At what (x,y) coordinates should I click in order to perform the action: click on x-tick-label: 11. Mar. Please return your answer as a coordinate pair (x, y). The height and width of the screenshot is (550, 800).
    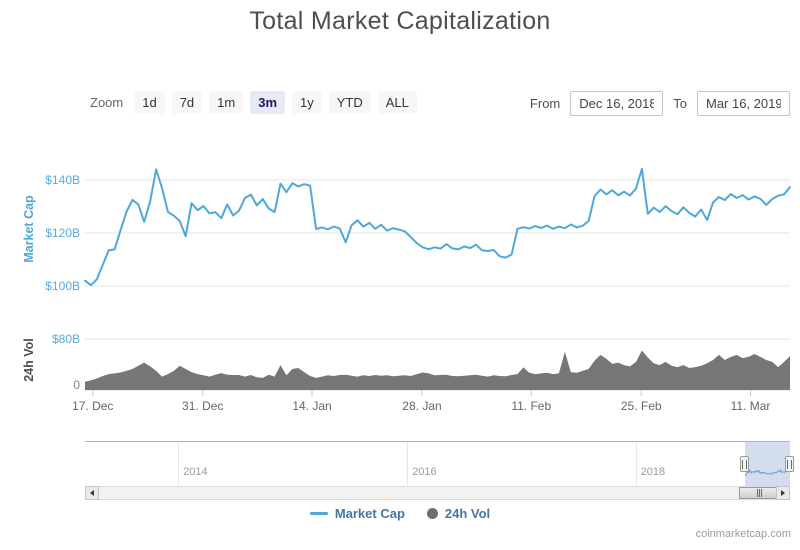
    Looking at the image, I should click on (750, 406).